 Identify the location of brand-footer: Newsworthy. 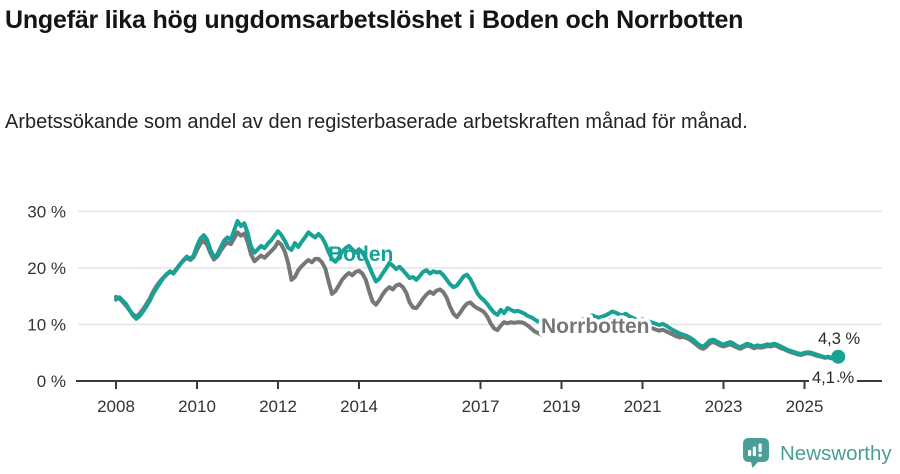
(815, 454).